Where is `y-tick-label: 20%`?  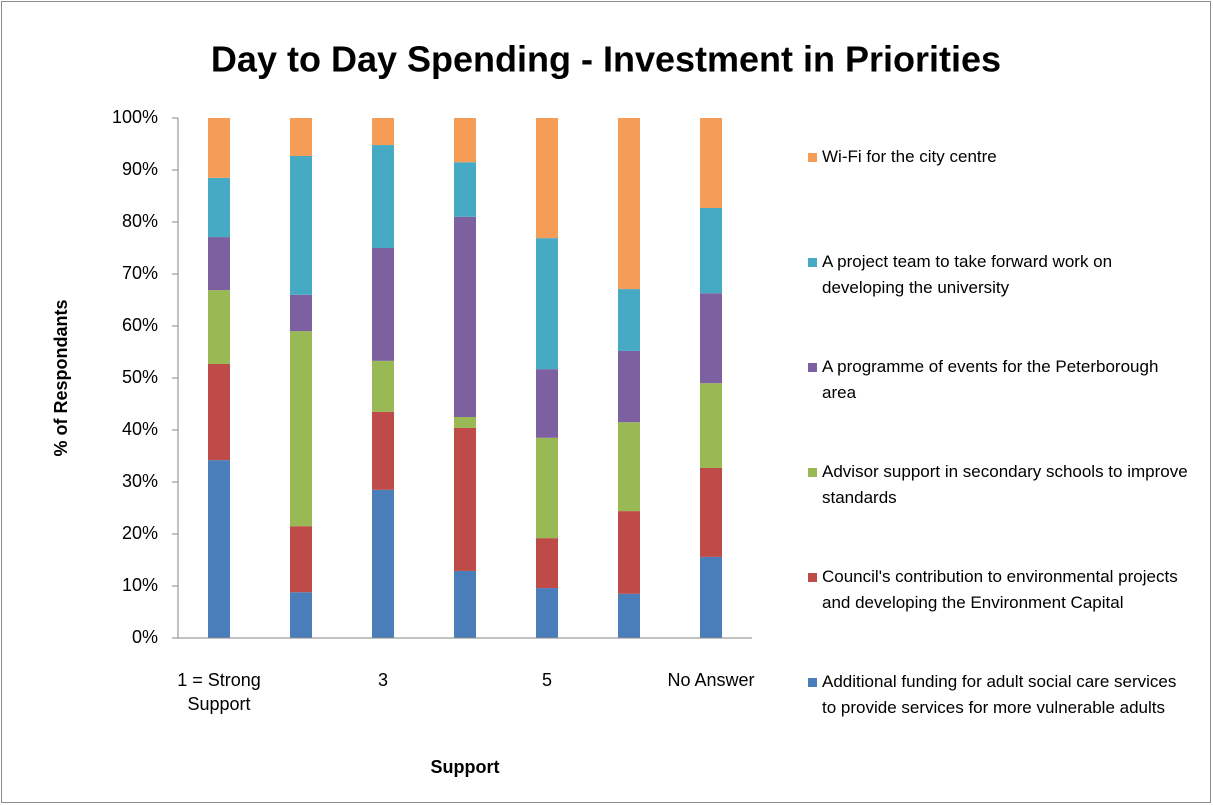 y-tick-label: 20% is located at coordinates (140, 533).